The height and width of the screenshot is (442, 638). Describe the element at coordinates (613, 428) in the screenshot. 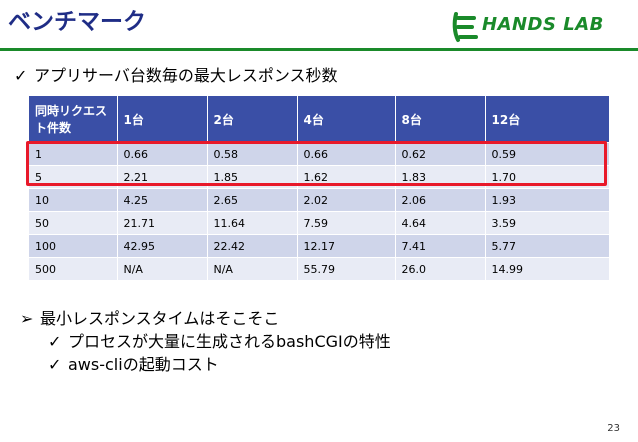

I see `page-number: 23` at that location.